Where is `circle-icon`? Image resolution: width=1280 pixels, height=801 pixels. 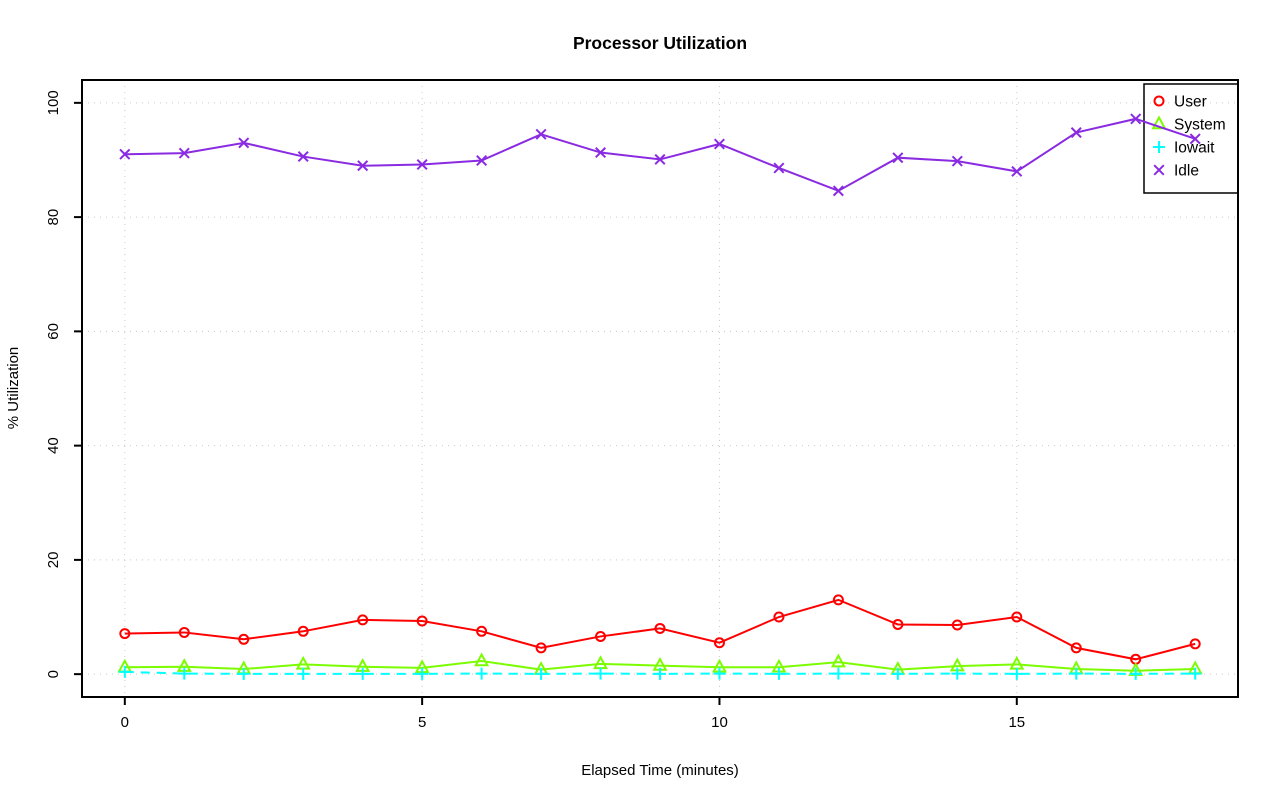 circle-icon is located at coordinates (1159, 101).